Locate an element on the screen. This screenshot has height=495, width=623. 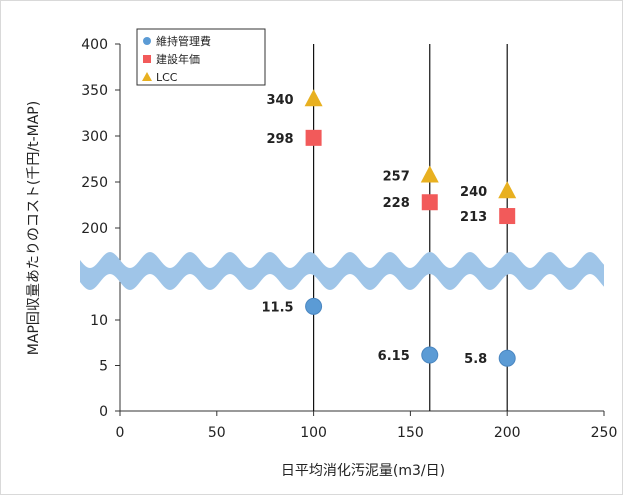
y-tick-label: 10 is located at coordinates (99, 321).